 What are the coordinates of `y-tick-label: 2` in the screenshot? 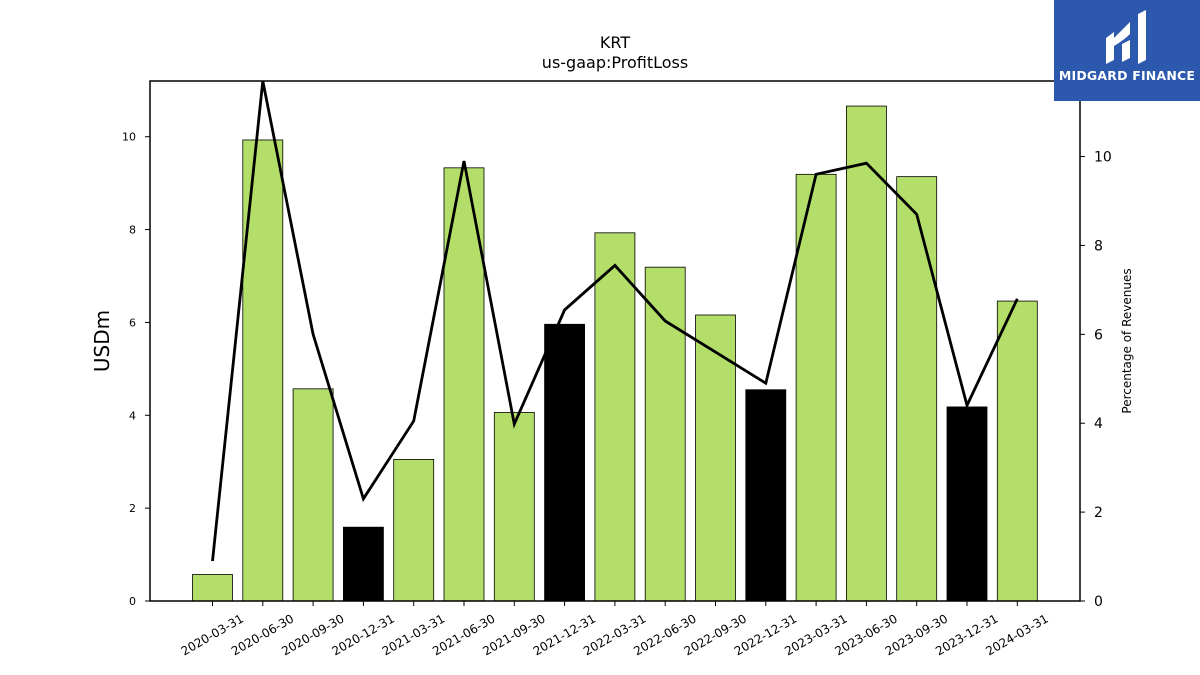 It's located at (132, 508).